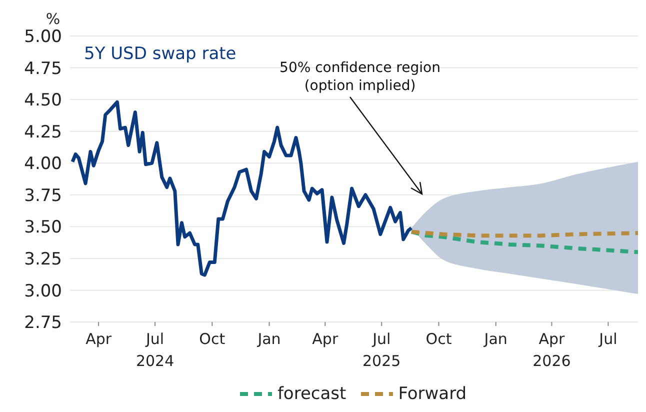 Image resolution: width=646 pixels, height=412 pixels. Describe the element at coordinates (311, 394) in the screenshot. I see `legend-label: forecast` at that location.